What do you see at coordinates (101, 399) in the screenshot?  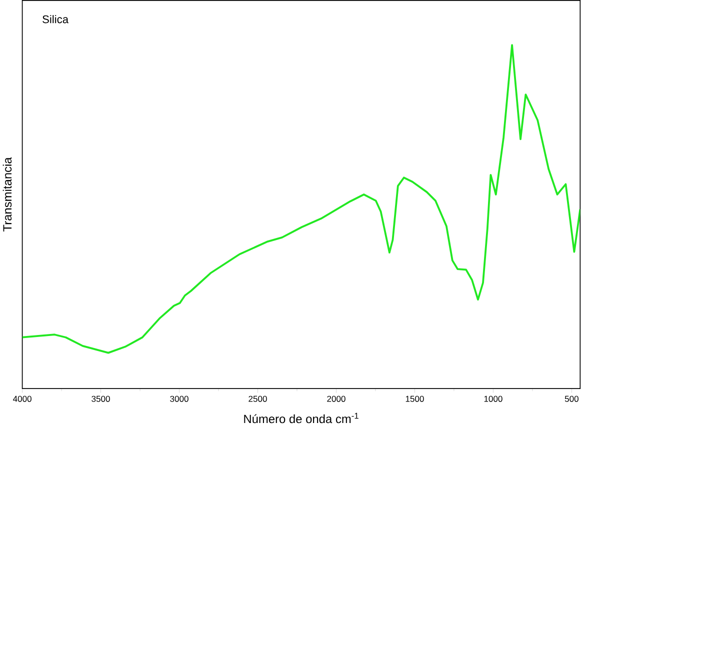 I see `x-tick-label: 3500` at bounding box center [101, 399].